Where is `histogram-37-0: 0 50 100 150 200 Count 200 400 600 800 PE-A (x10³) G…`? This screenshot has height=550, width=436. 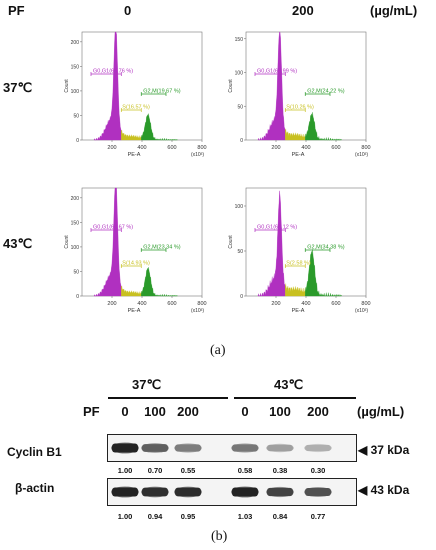
histogram-37-0: 0 50 100 150 200 Count 200 400 600 800 PE-A (x10³) G… is located at coordinates (135, 94).